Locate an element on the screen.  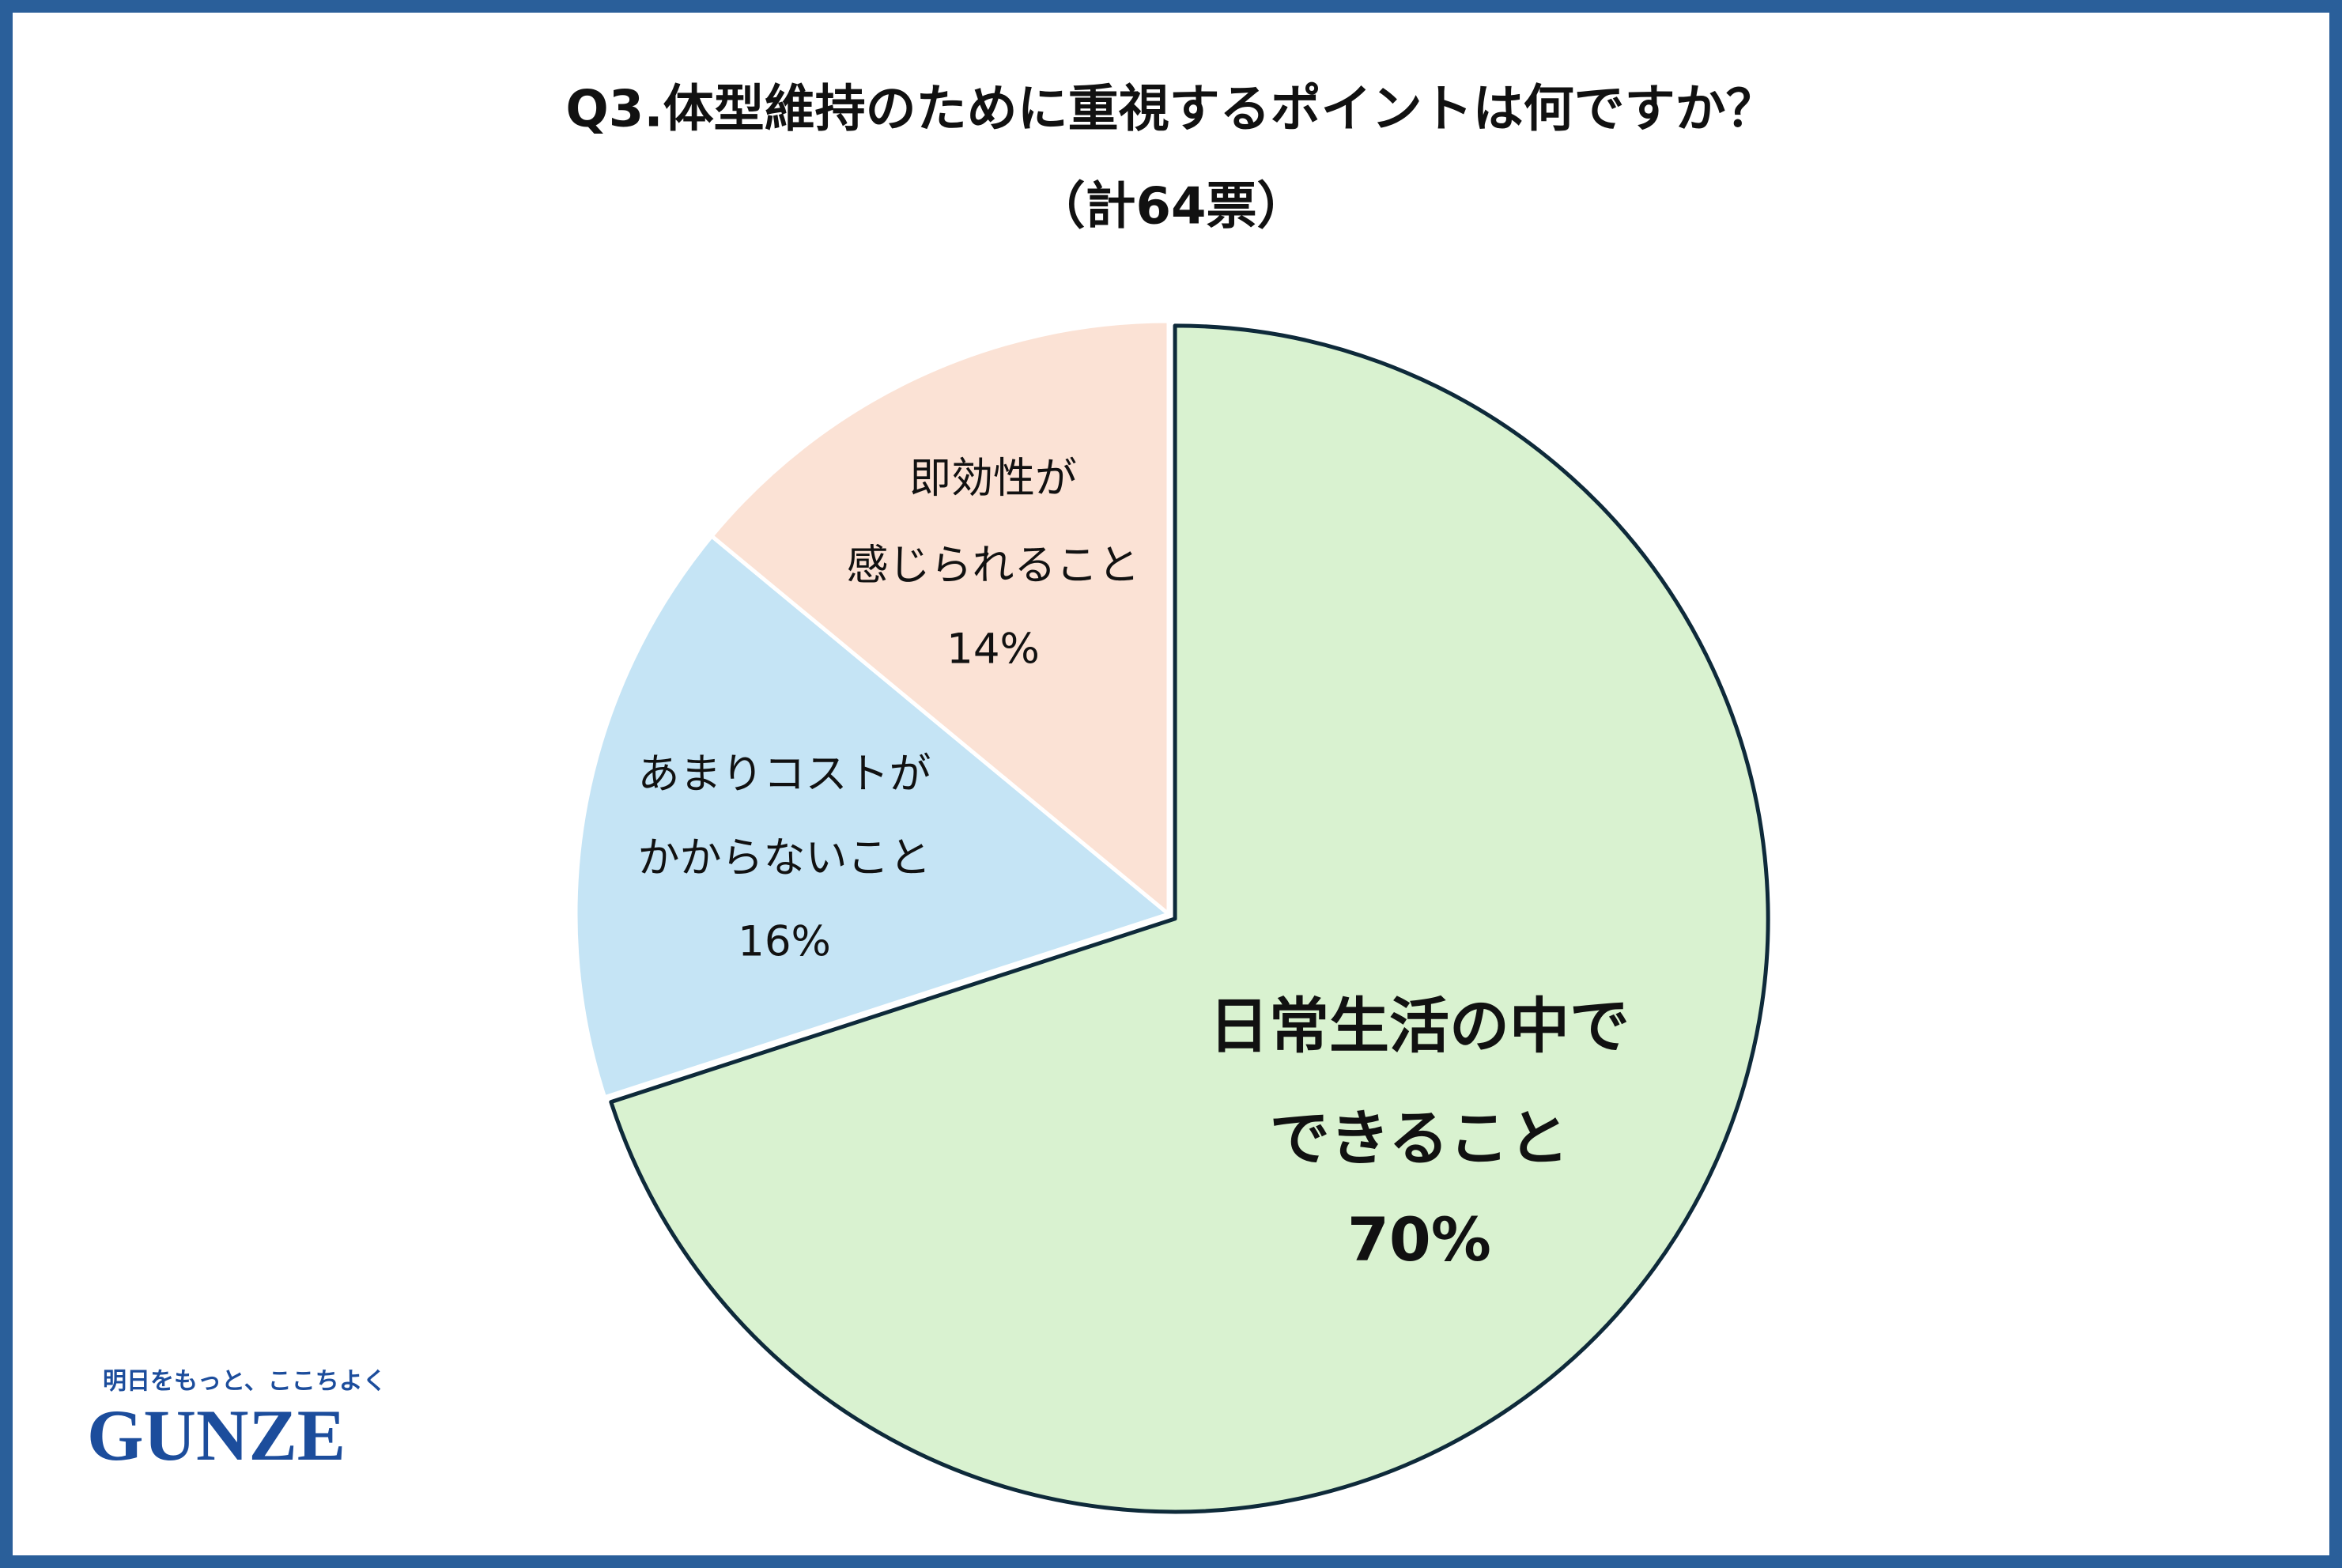
logo-name: GUNZE is located at coordinates (216, 1435).